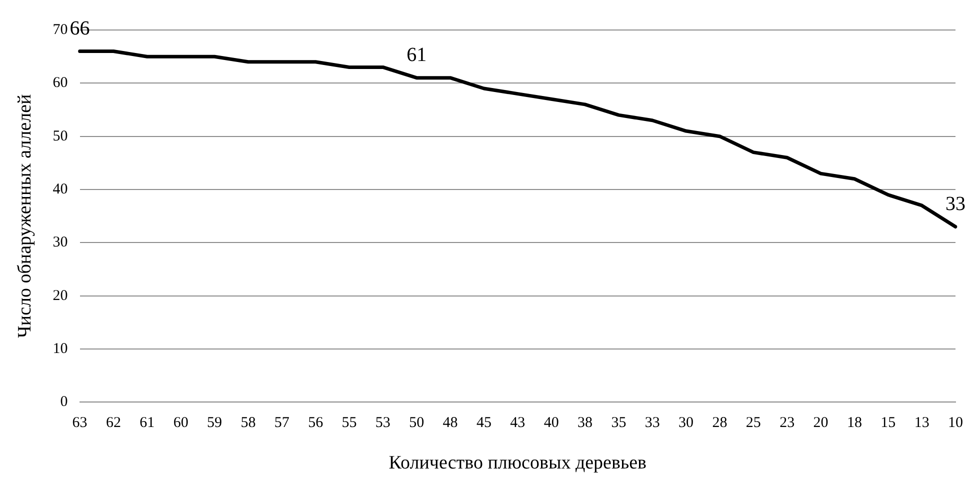 This screenshot has width=975, height=487. I want to click on y-tick-label: 40, so click(60, 189).